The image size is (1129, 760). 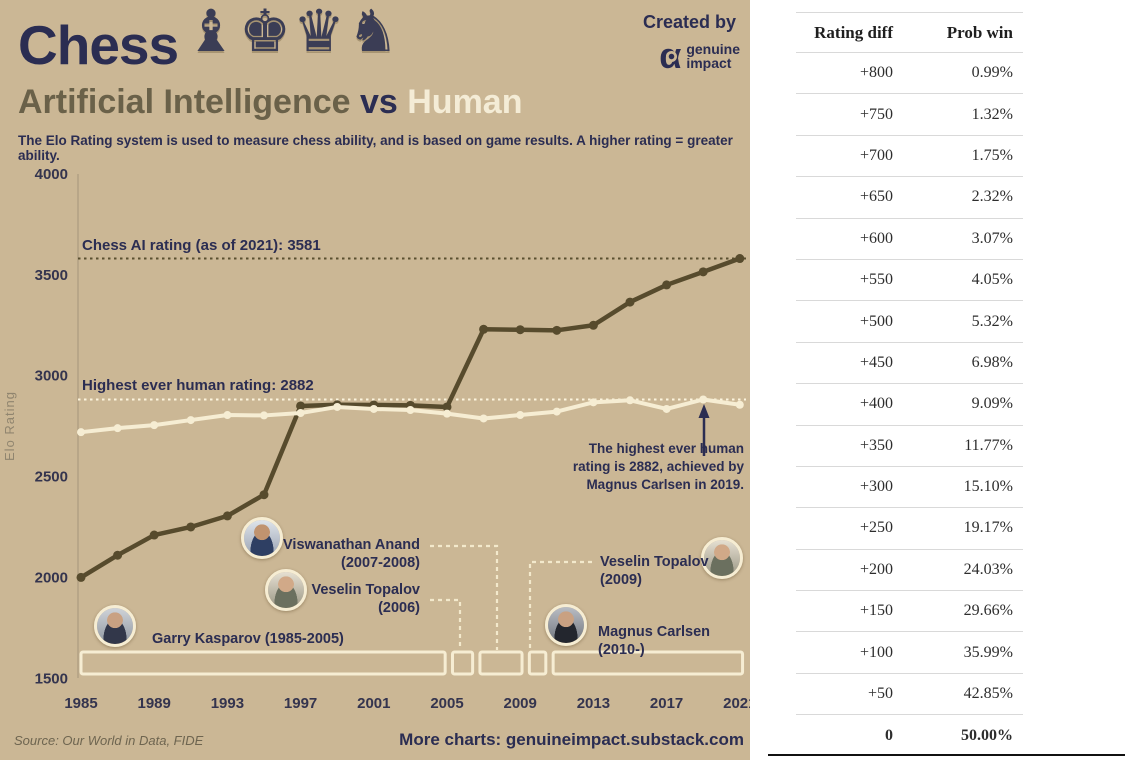 I want to click on svg-text: 2021, so click(x=736, y=703).